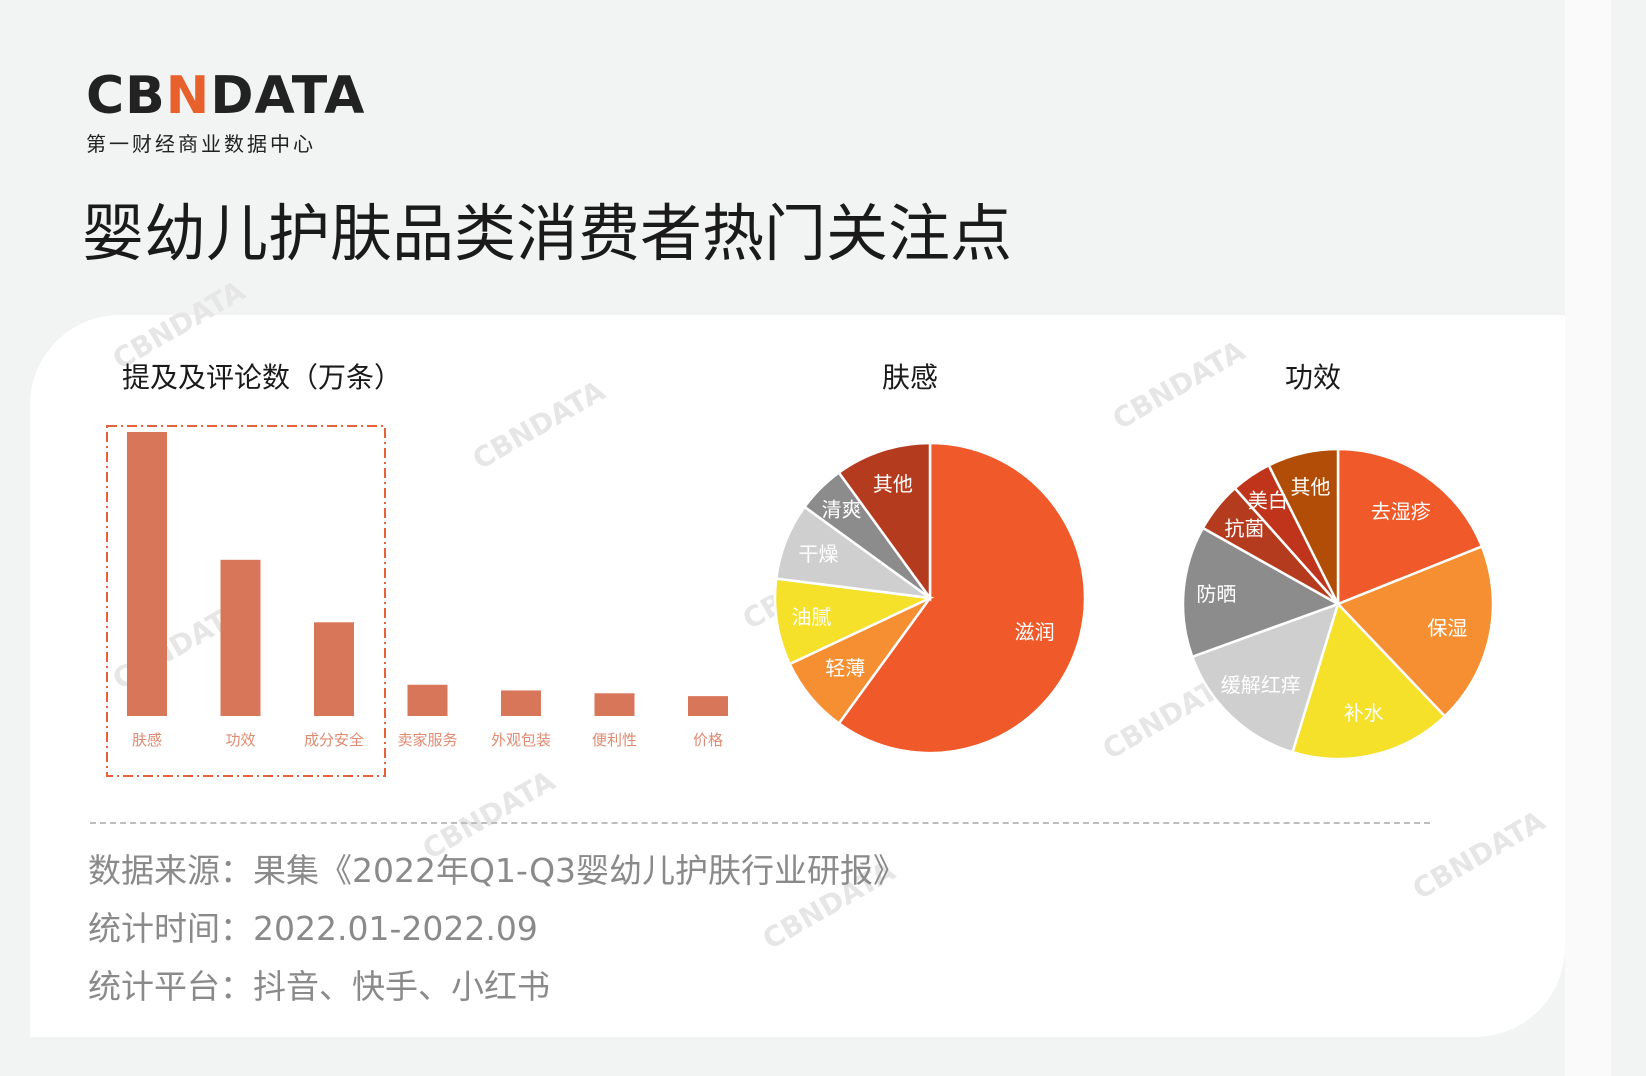 The image size is (1646, 1076). Describe the element at coordinates (811, 617) in the screenshot. I see `slice-label-2: 油腻` at that location.